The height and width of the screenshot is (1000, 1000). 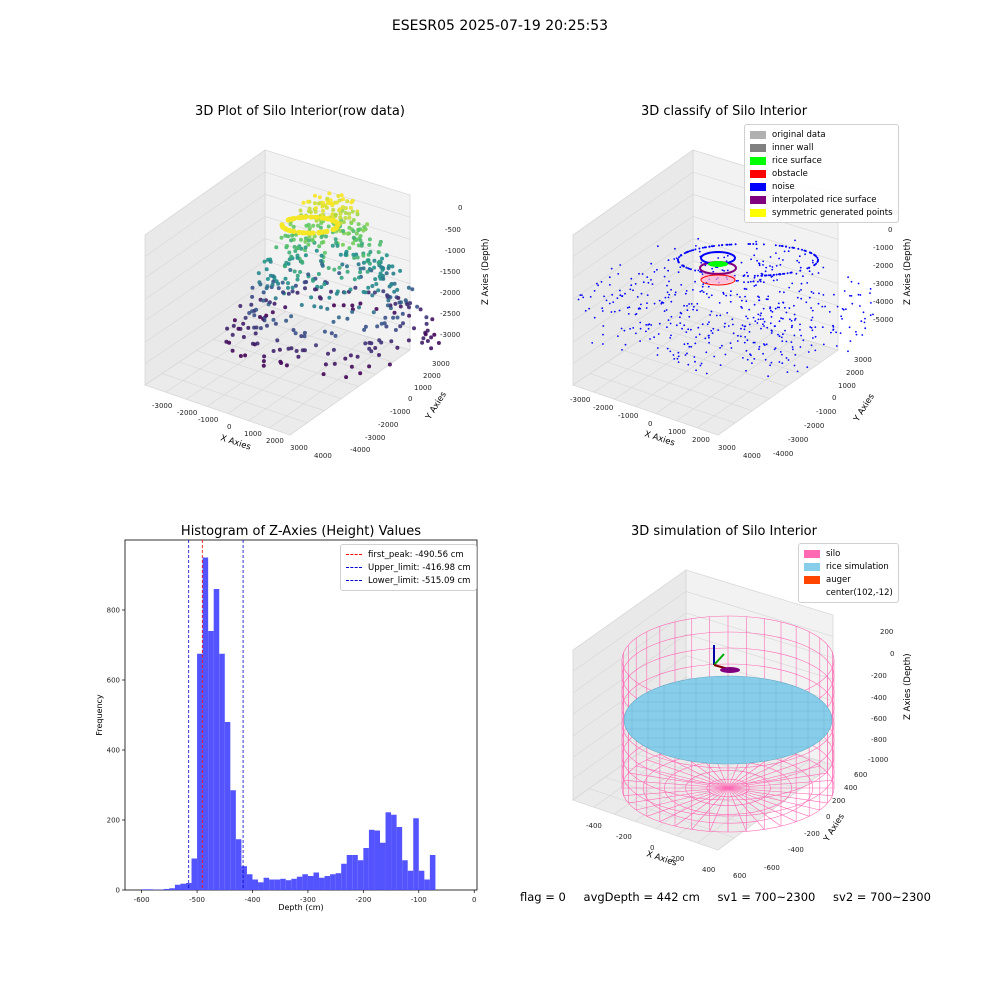 What do you see at coordinates (322, 883) in the screenshot?
I see `hist-bar` at bounding box center [322, 883].